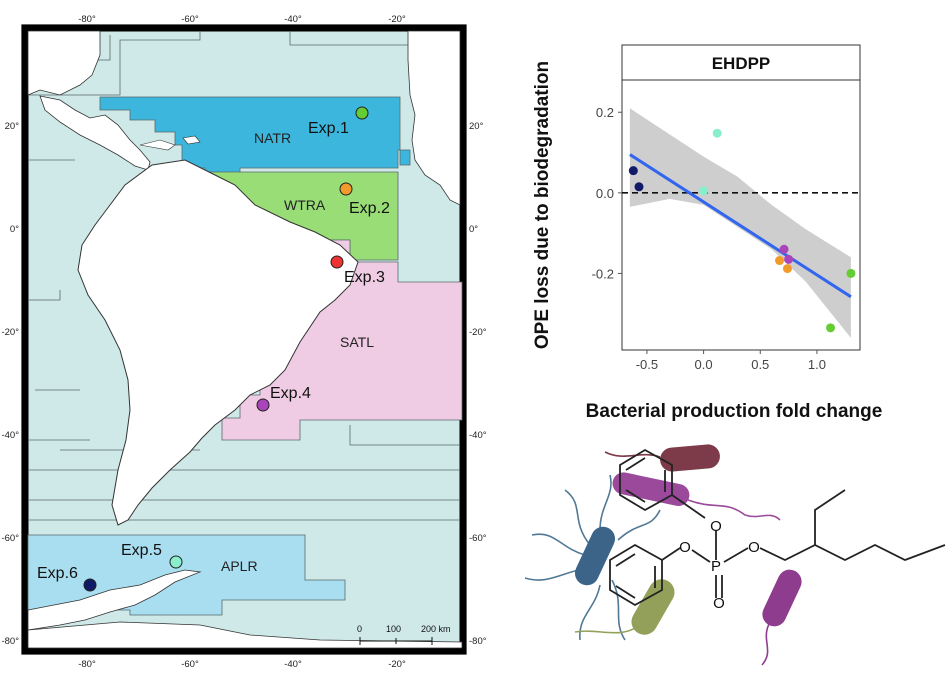 The height and width of the screenshot is (686, 952). I want to click on experiment-label-6: Exp.6, so click(57, 573).